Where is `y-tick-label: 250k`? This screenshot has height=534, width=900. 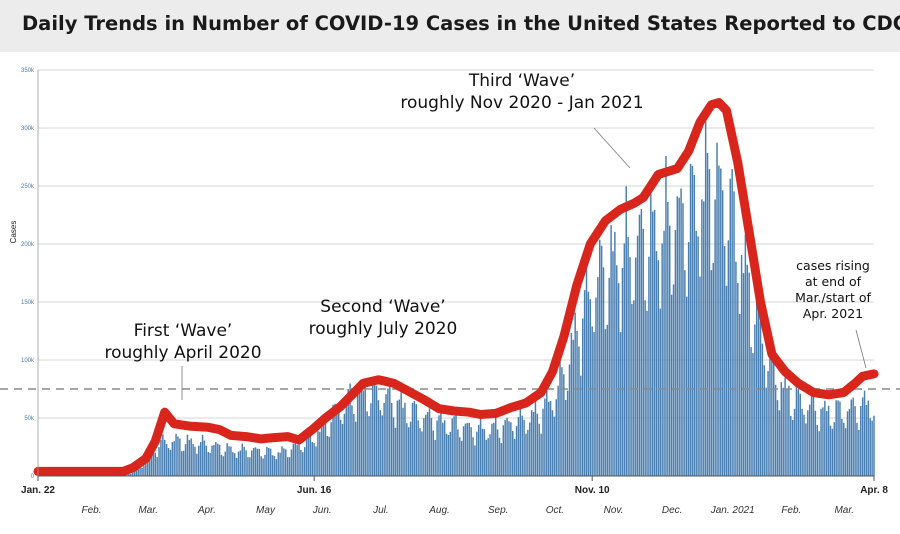
y-tick-label: 250k is located at coordinates (28, 187).